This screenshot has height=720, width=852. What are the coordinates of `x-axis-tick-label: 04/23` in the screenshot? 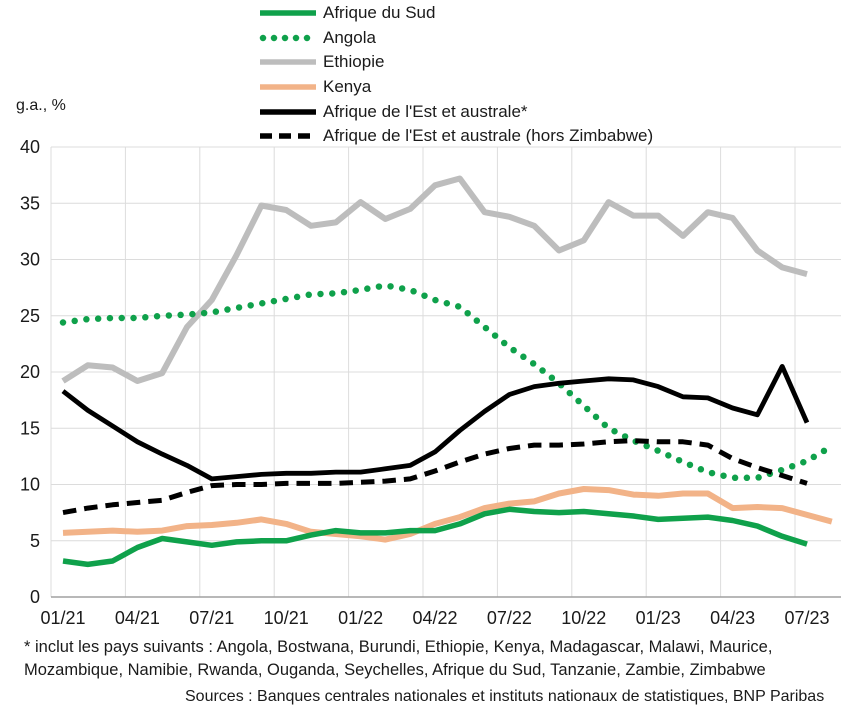 It's located at (732, 618).